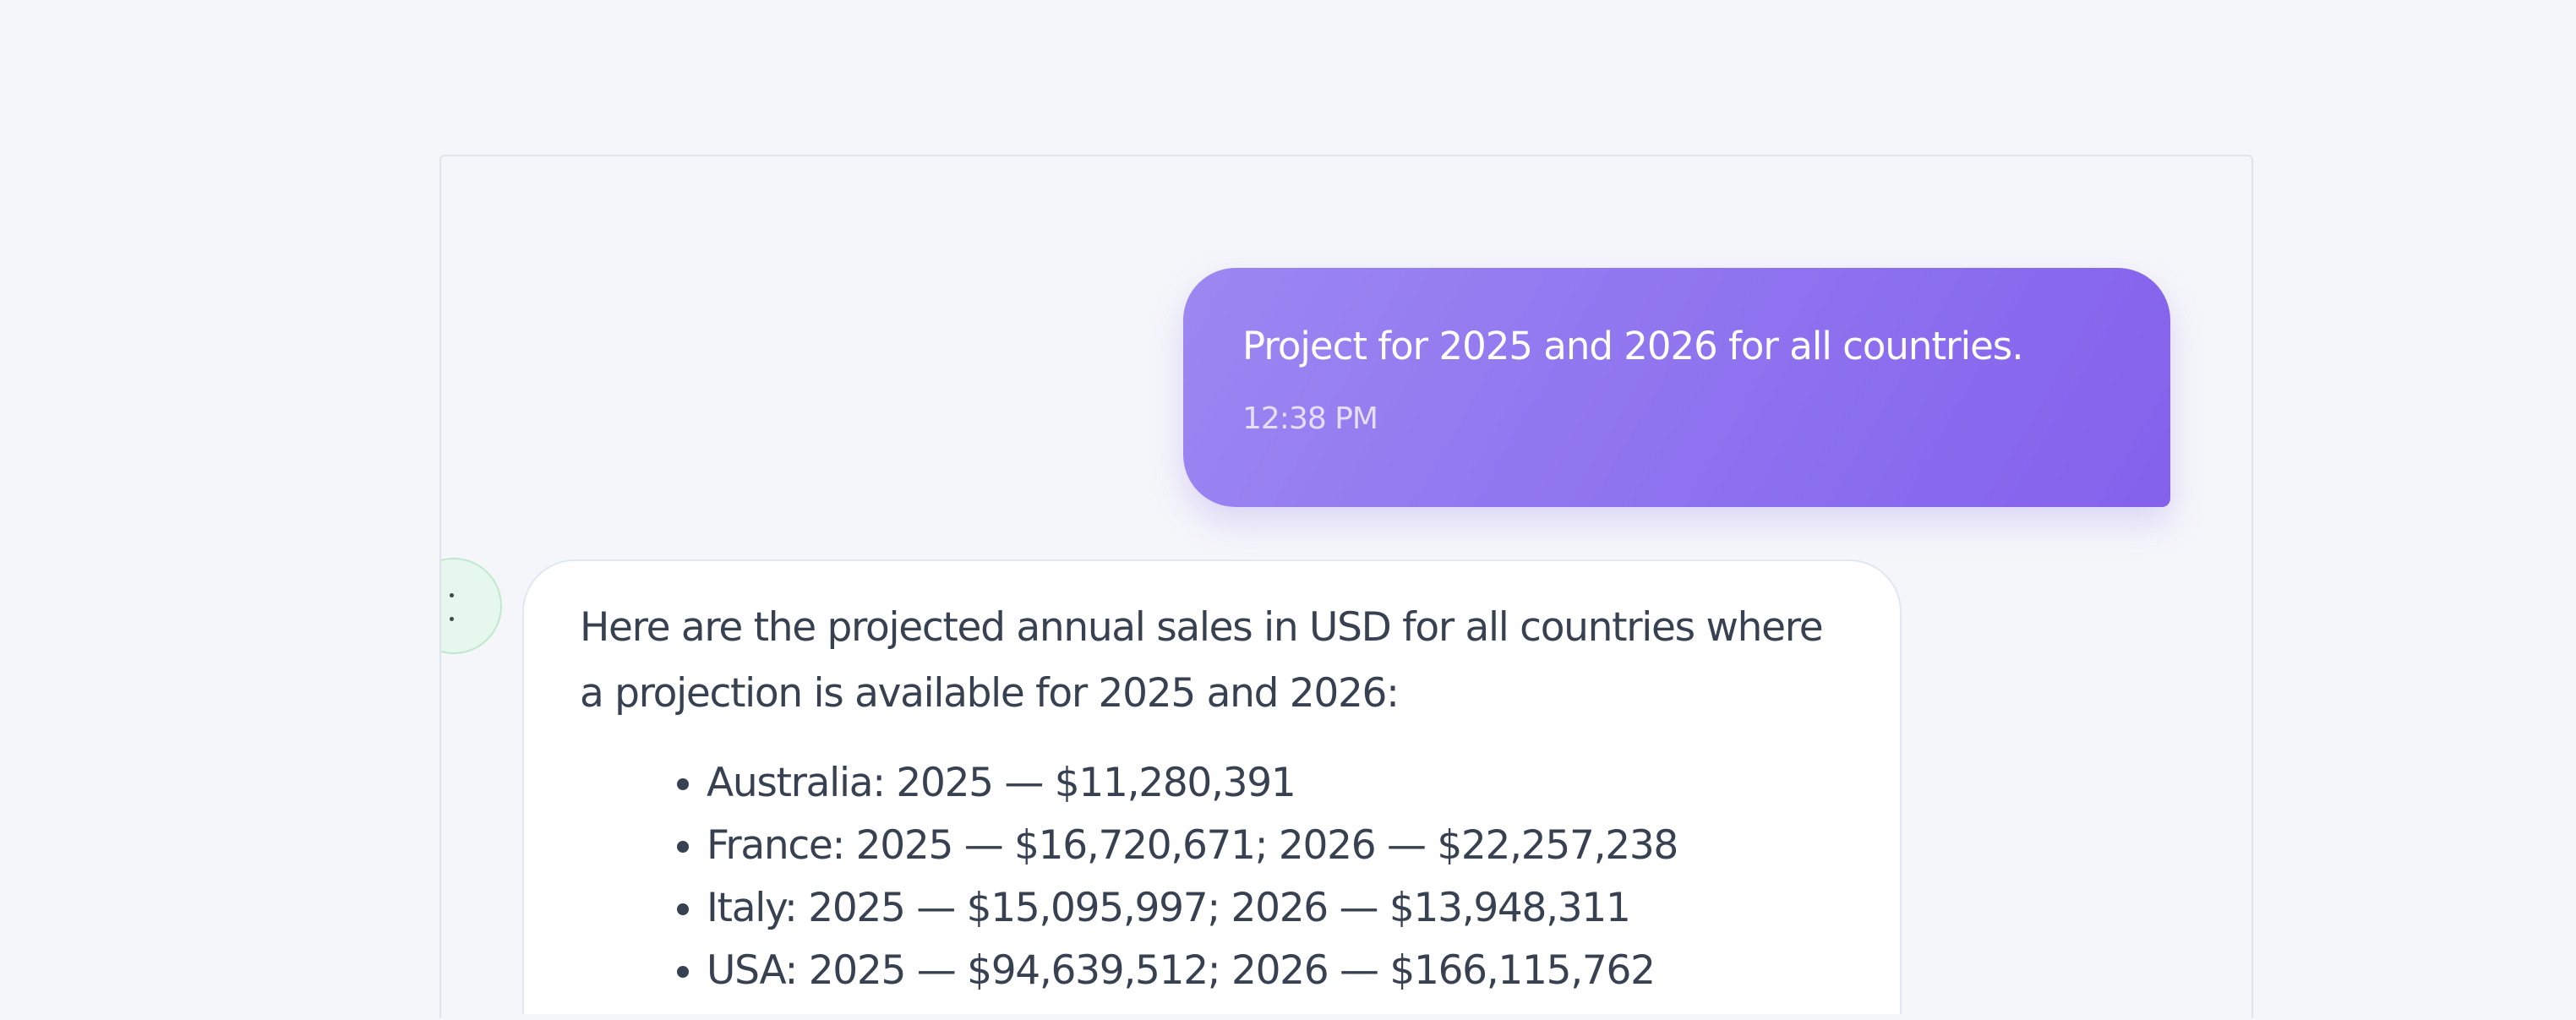  I want to click on assistant-avatar, so click(471, 606).